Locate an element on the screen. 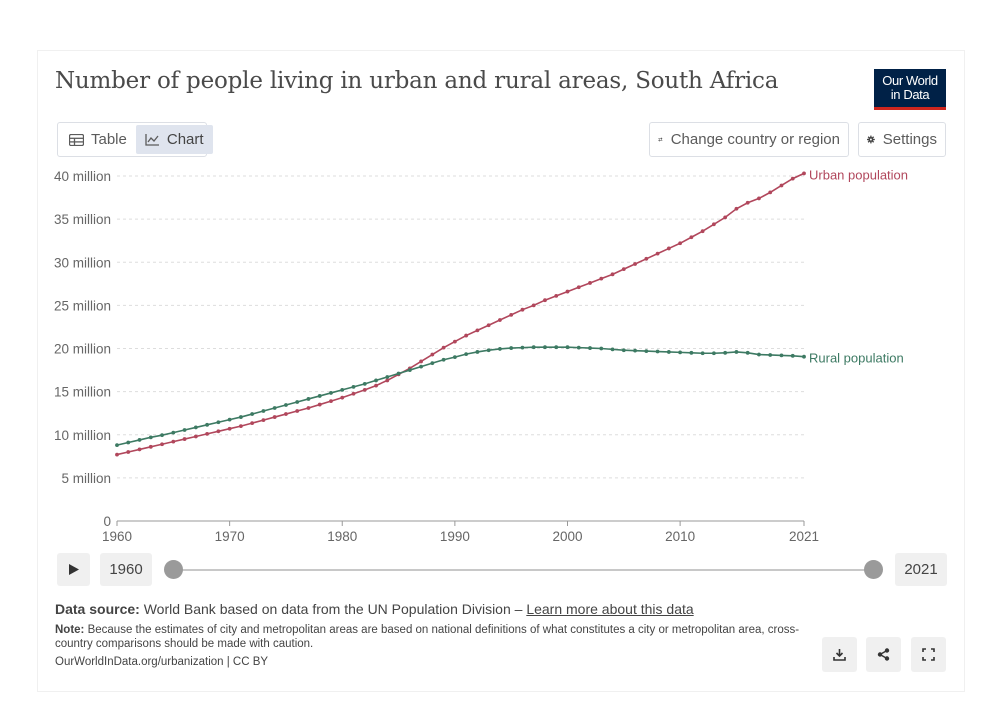 The image size is (1000, 723). change-country-button: Change country or region is located at coordinates (749, 139).